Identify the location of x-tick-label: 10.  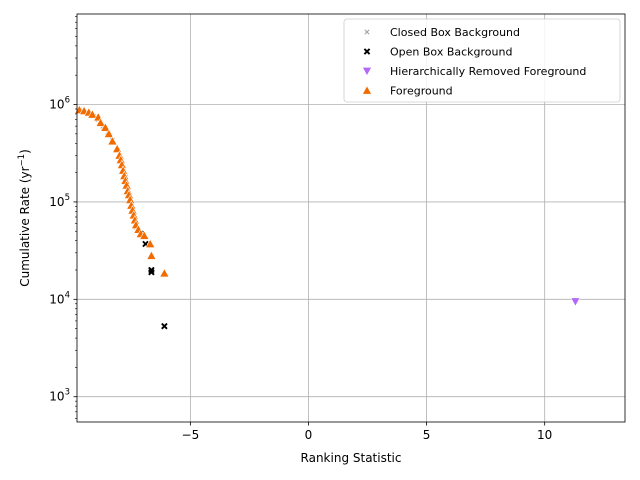
(544, 435).